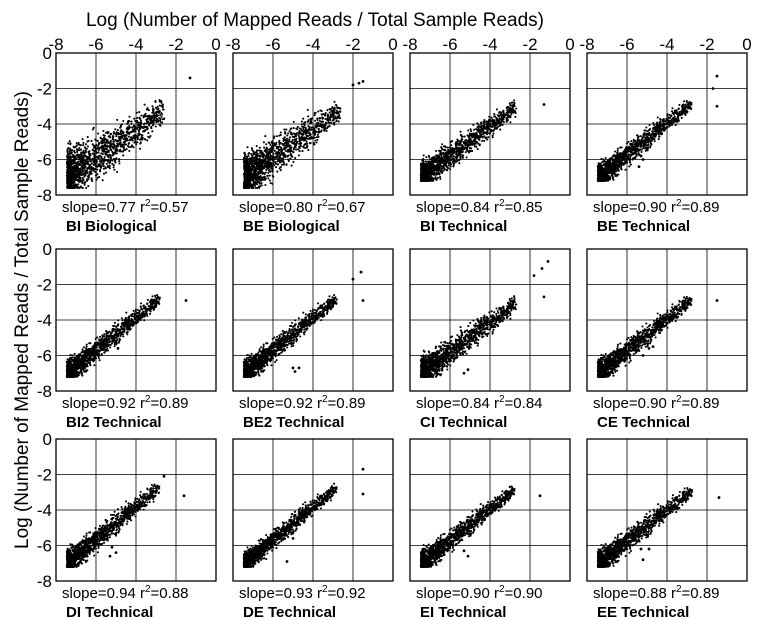 Image resolution: width=769 pixels, height=620 pixels. Describe the element at coordinates (569, 44) in the screenshot. I see `x-tick-label: 0` at that location.